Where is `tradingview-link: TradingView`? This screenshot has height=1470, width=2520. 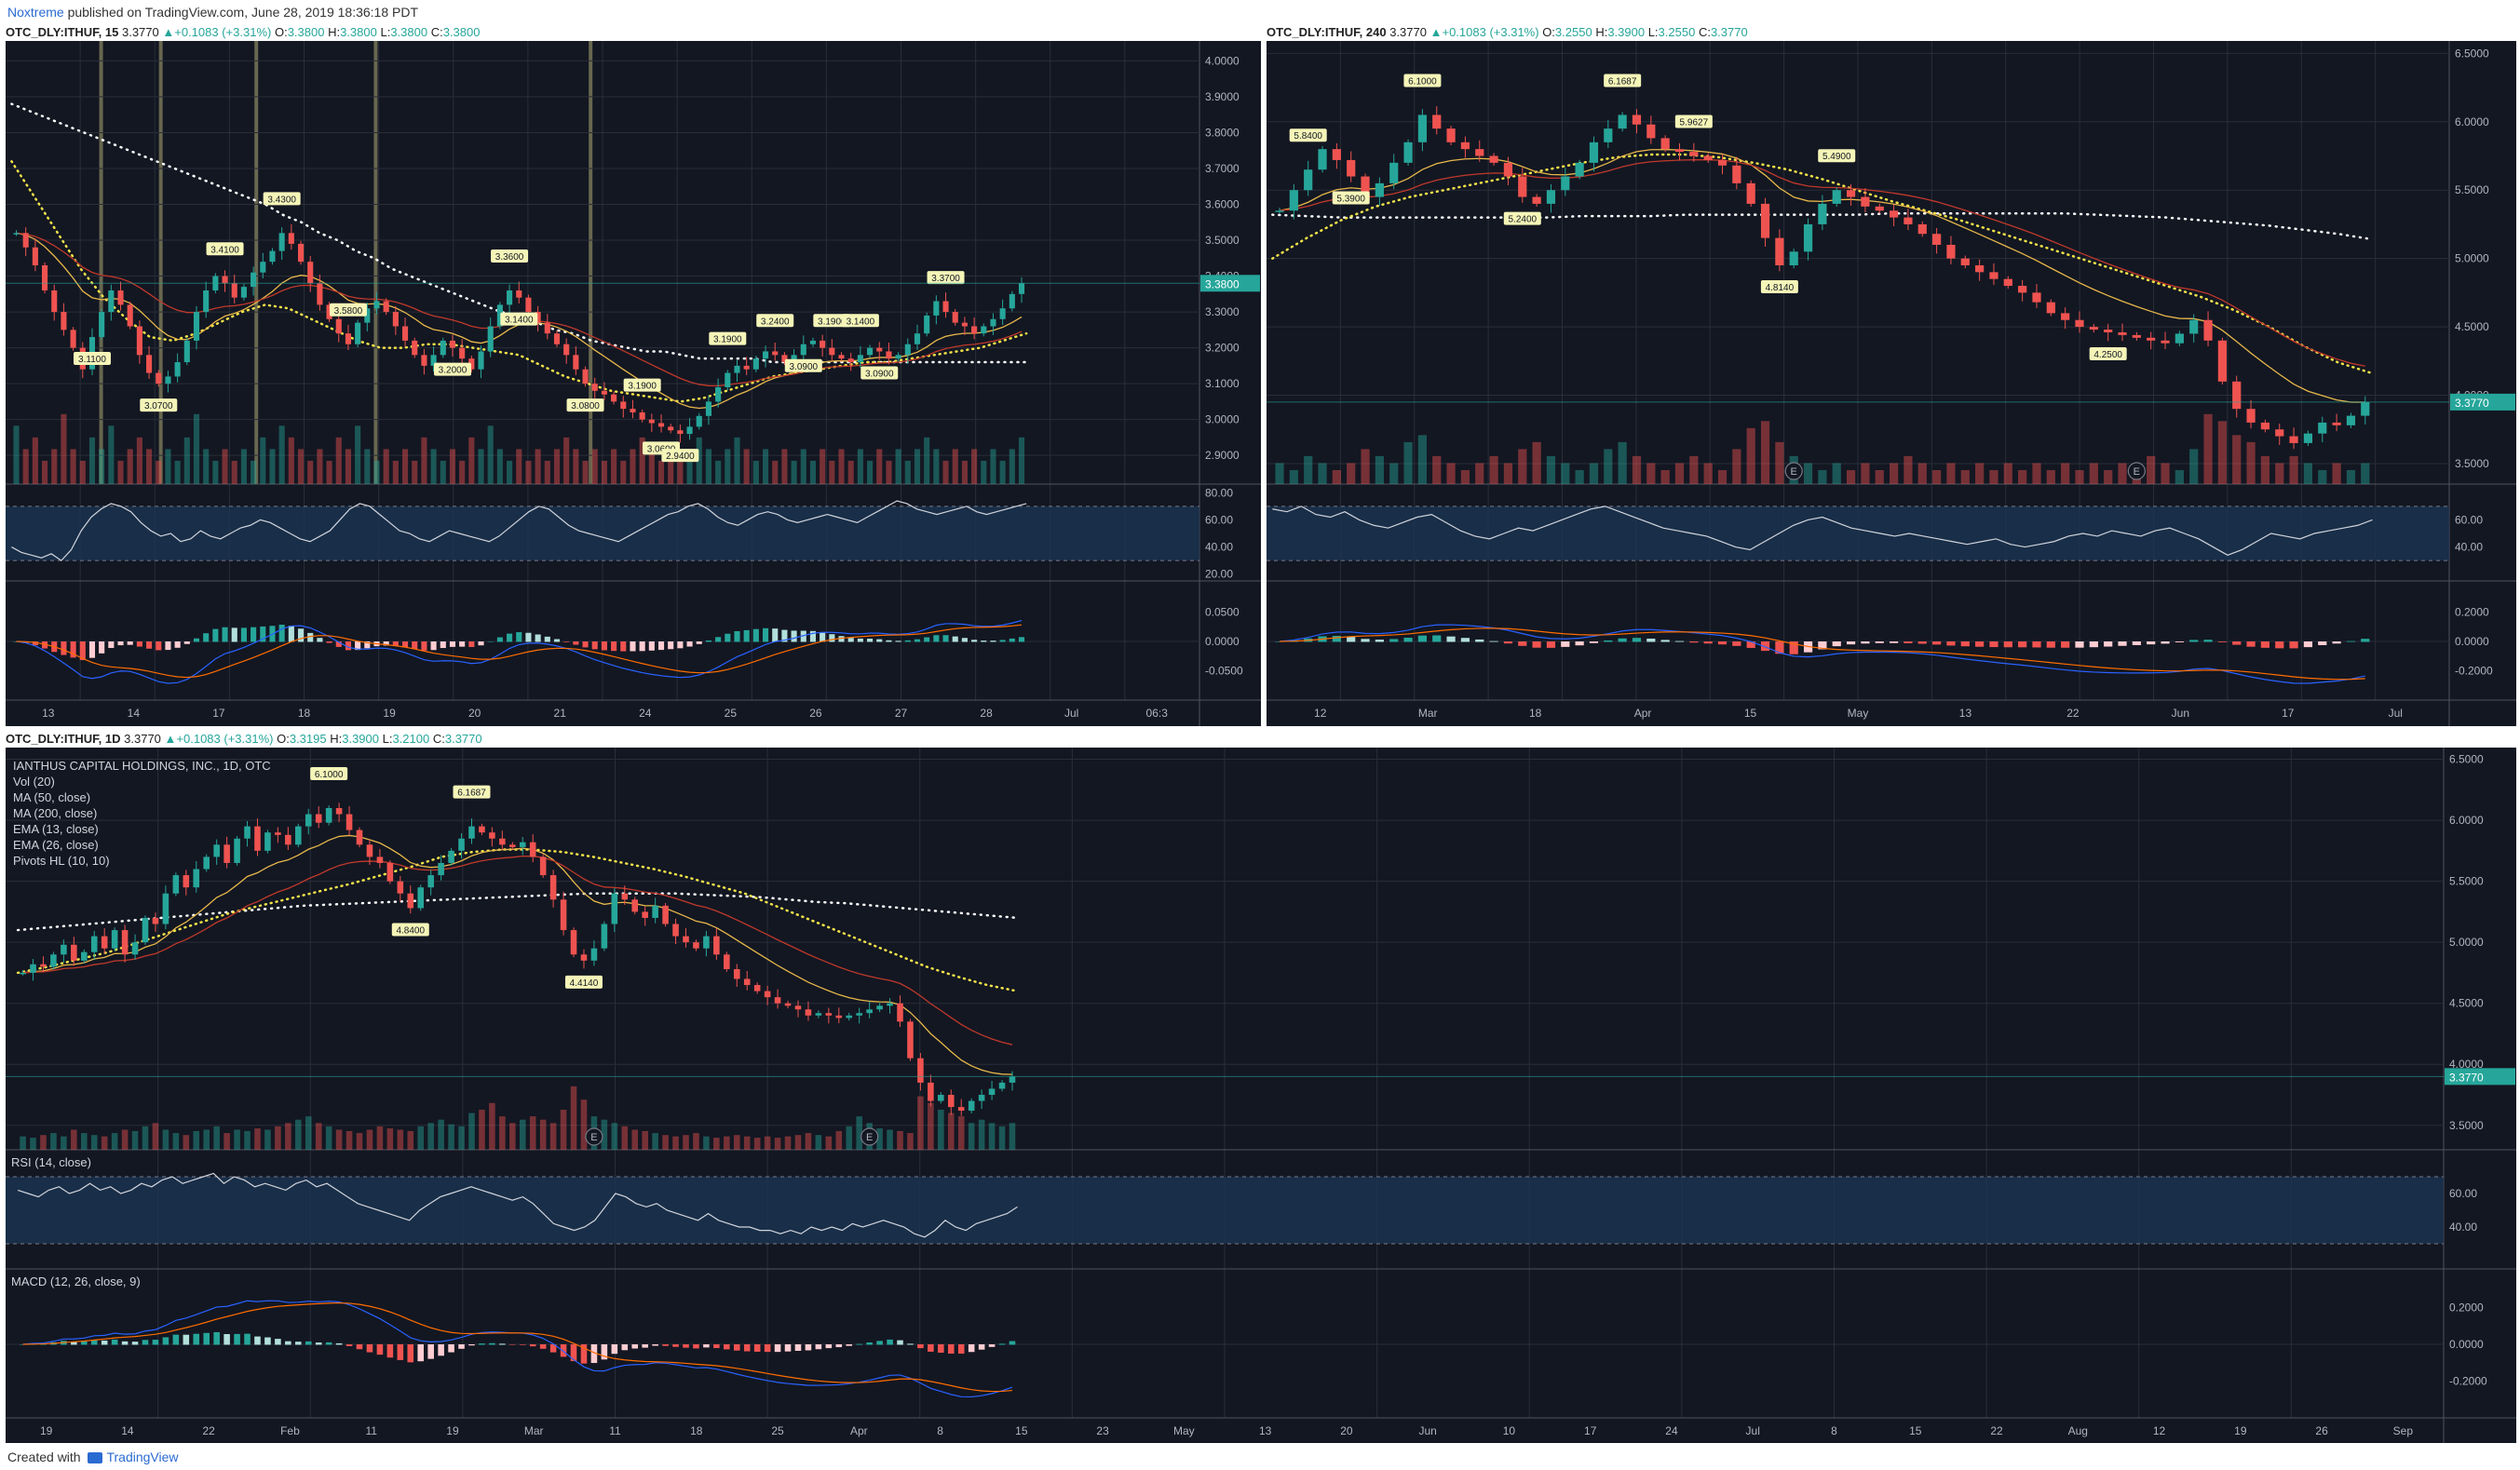 tradingview-link: TradingView is located at coordinates (142, 1457).